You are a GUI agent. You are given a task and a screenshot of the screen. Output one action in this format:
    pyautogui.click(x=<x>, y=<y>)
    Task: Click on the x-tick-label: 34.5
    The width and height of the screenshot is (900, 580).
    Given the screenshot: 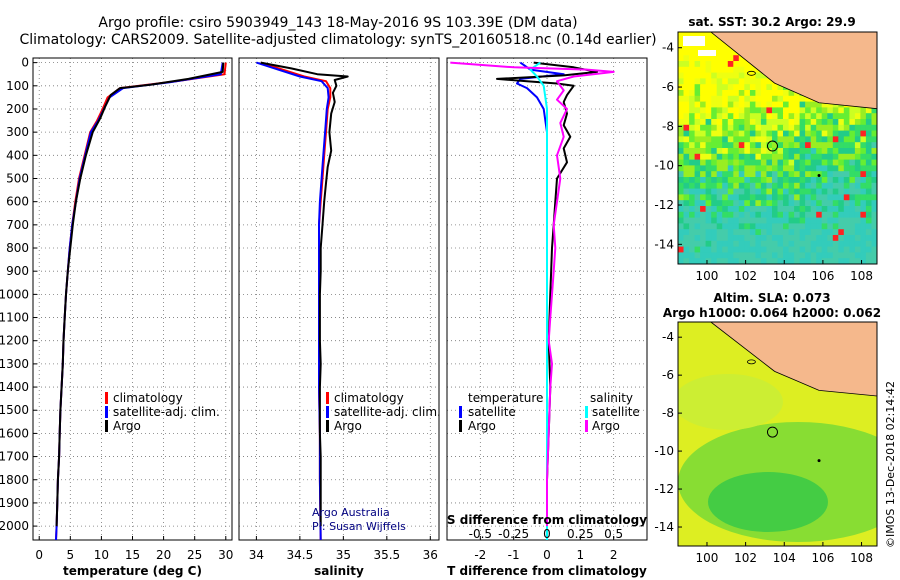 What is the action you would take?
    pyautogui.click(x=300, y=555)
    